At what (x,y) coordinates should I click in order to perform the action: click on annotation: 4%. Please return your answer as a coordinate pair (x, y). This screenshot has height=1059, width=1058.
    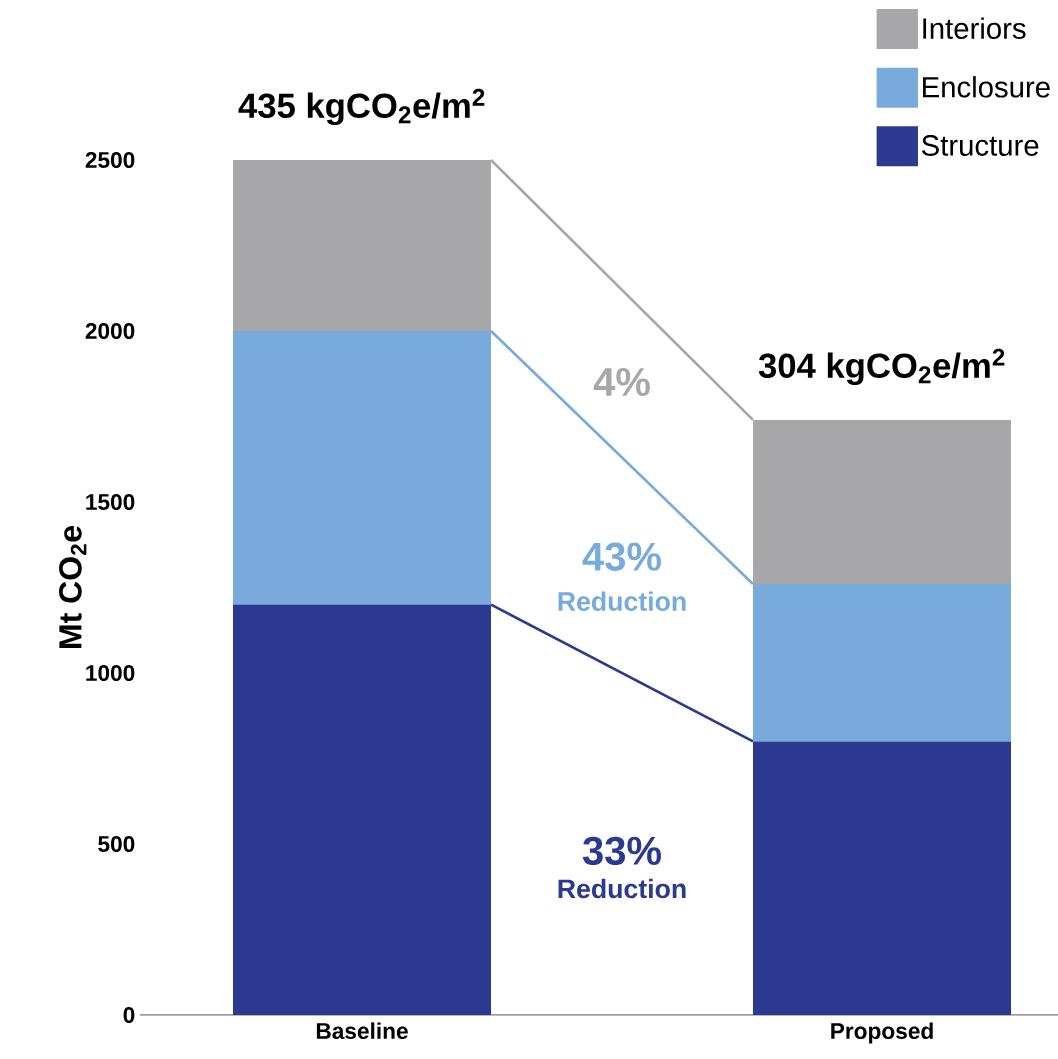
    Looking at the image, I should click on (621, 382).